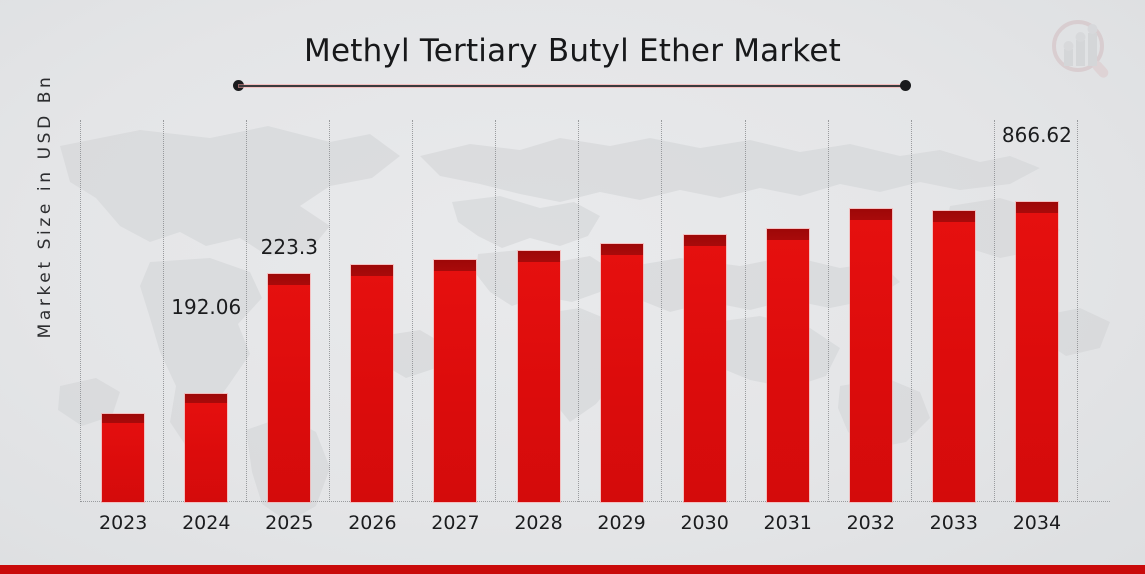 The image size is (1145, 574). Describe the element at coordinates (123, 458) in the screenshot. I see `bar-2023` at that location.